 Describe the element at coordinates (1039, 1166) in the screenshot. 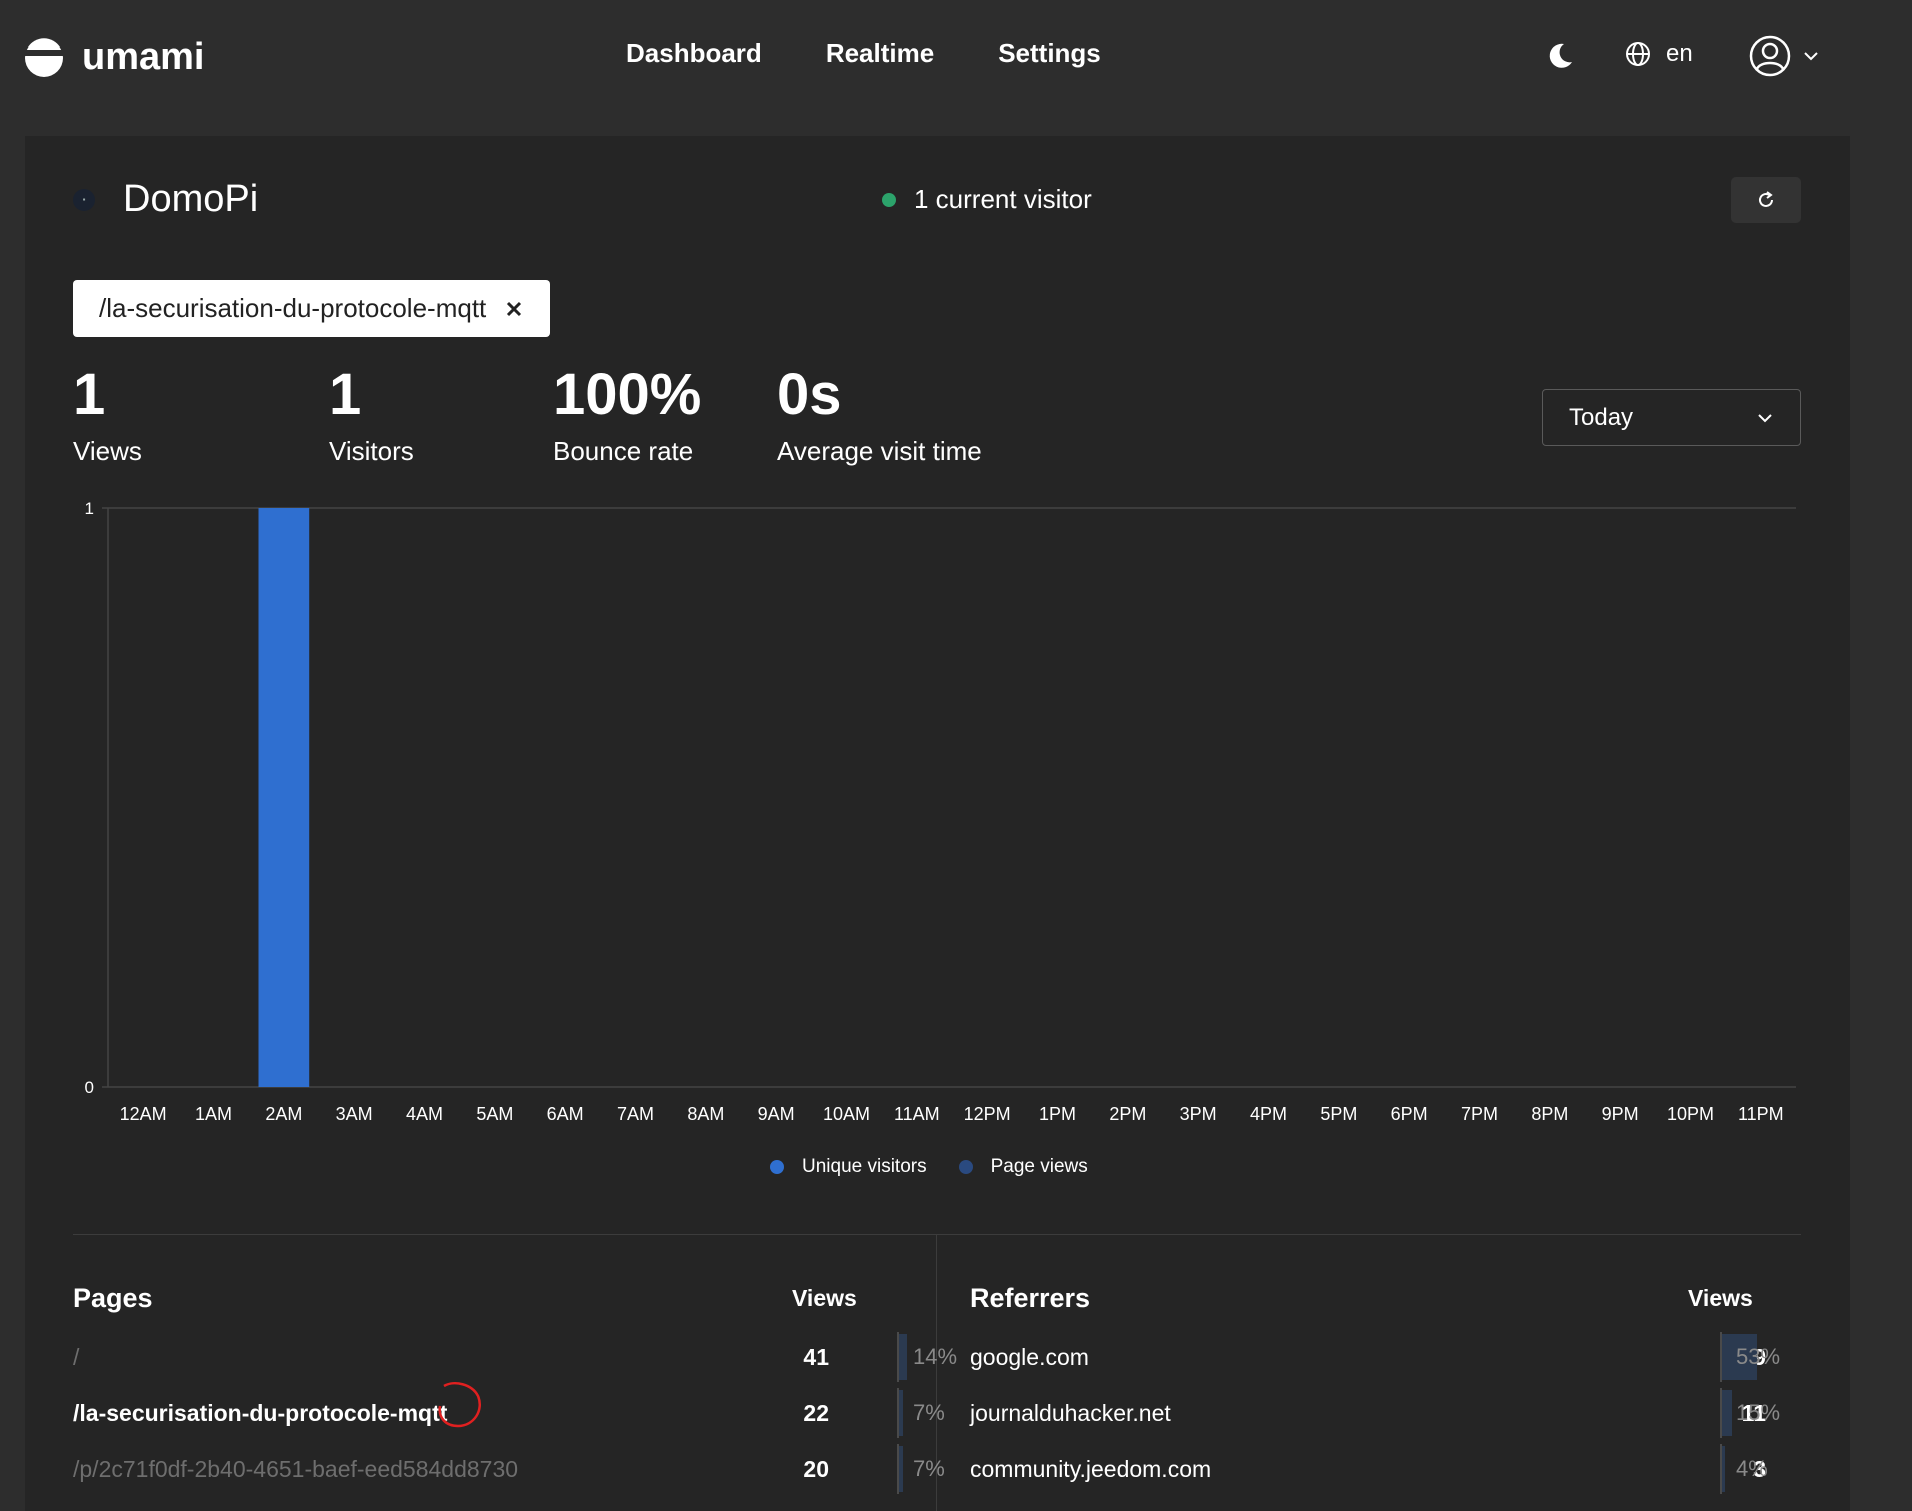

I see `legend-label: Page views` at that location.